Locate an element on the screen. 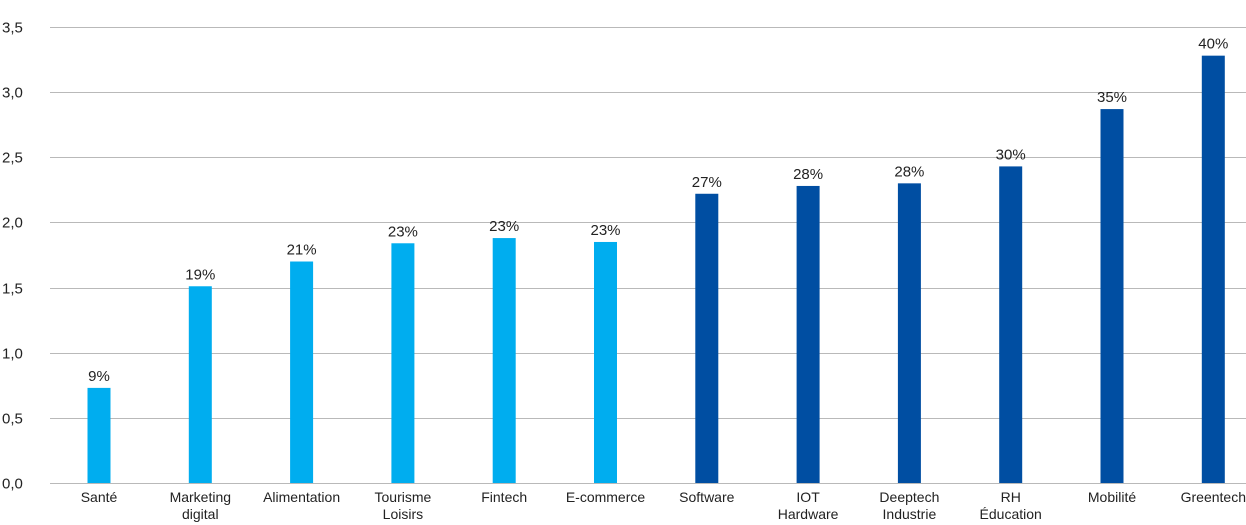  y-tick-label: 3,0 is located at coordinates (12, 93).